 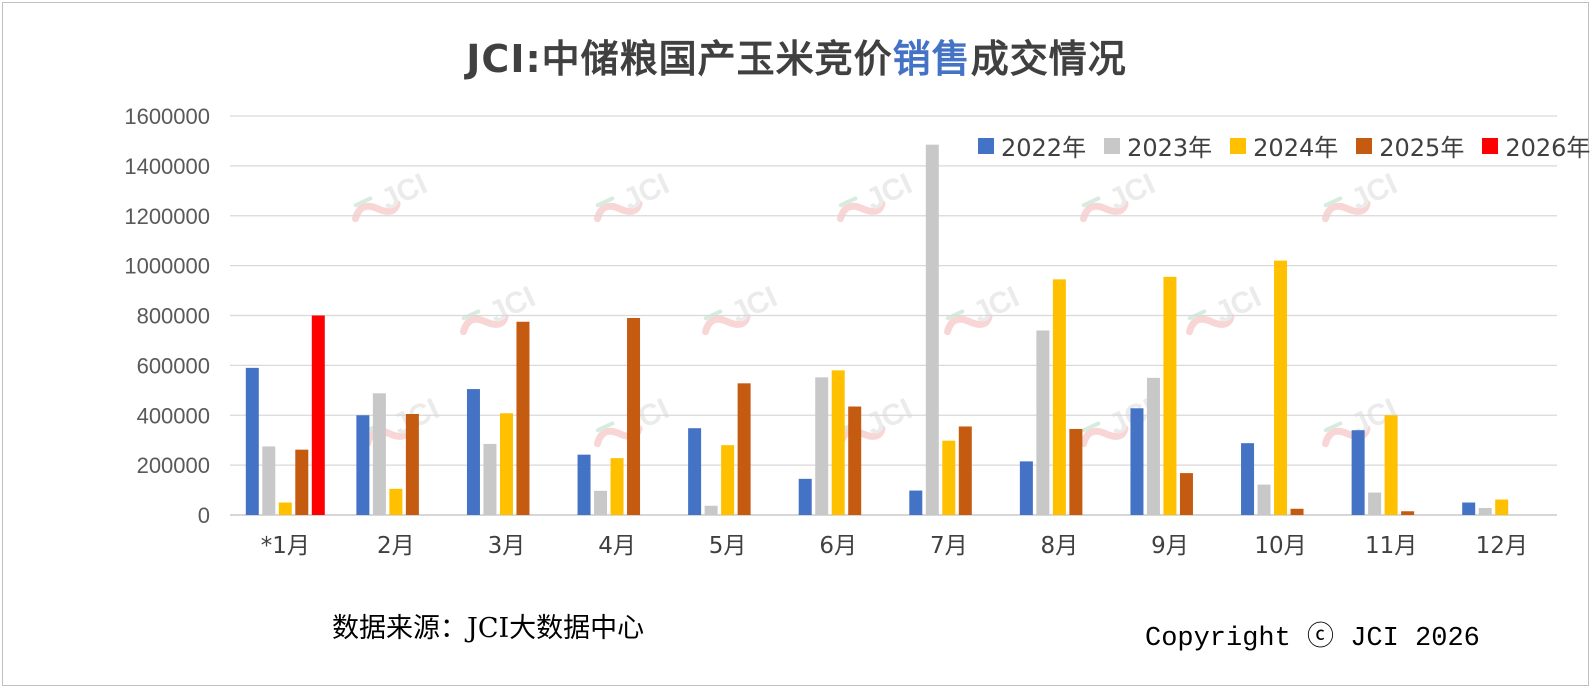 What do you see at coordinates (838, 546) in the screenshot?
I see `x-tick-label: 6月` at bounding box center [838, 546].